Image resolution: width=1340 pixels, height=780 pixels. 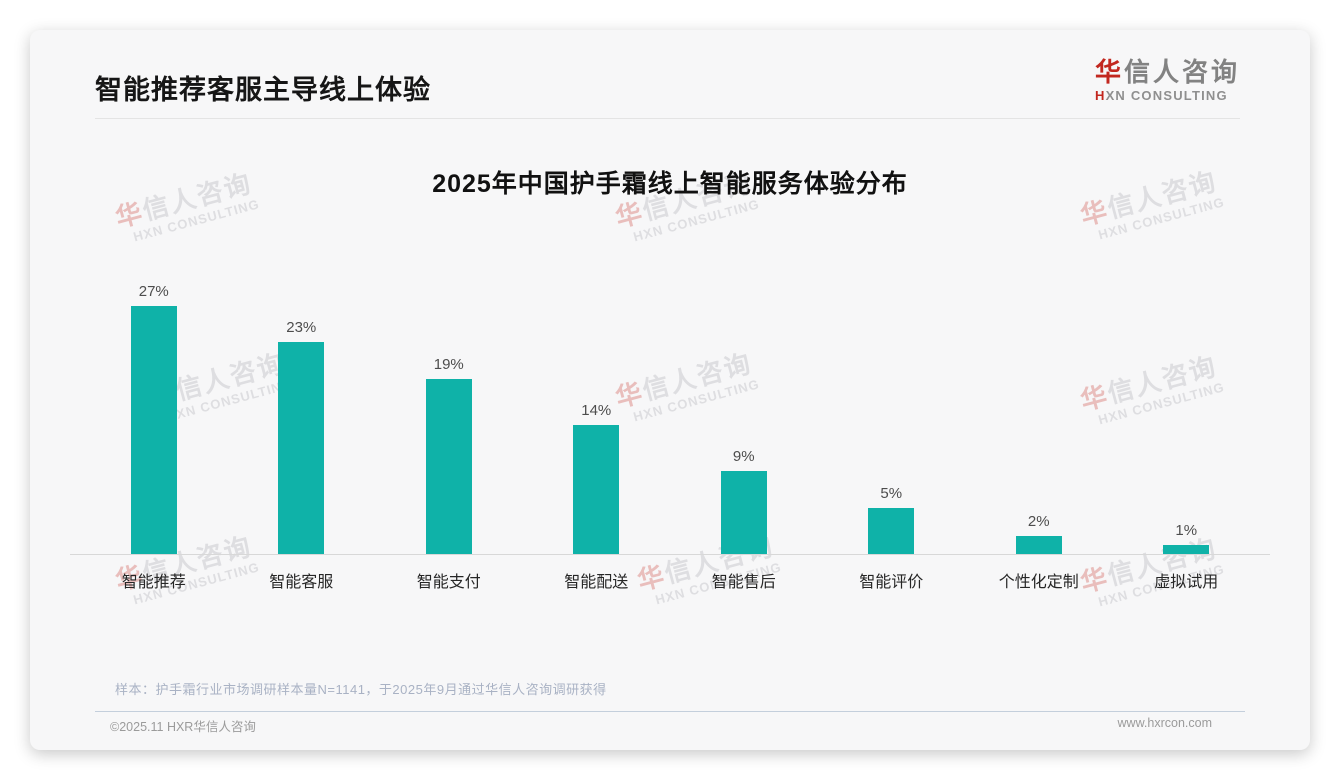 What do you see at coordinates (661, 725) in the screenshot?
I see `slide-footer: ©2025.11 HXR华信人咨询 www.hxrcon.com` at bounding box center [661, 725].